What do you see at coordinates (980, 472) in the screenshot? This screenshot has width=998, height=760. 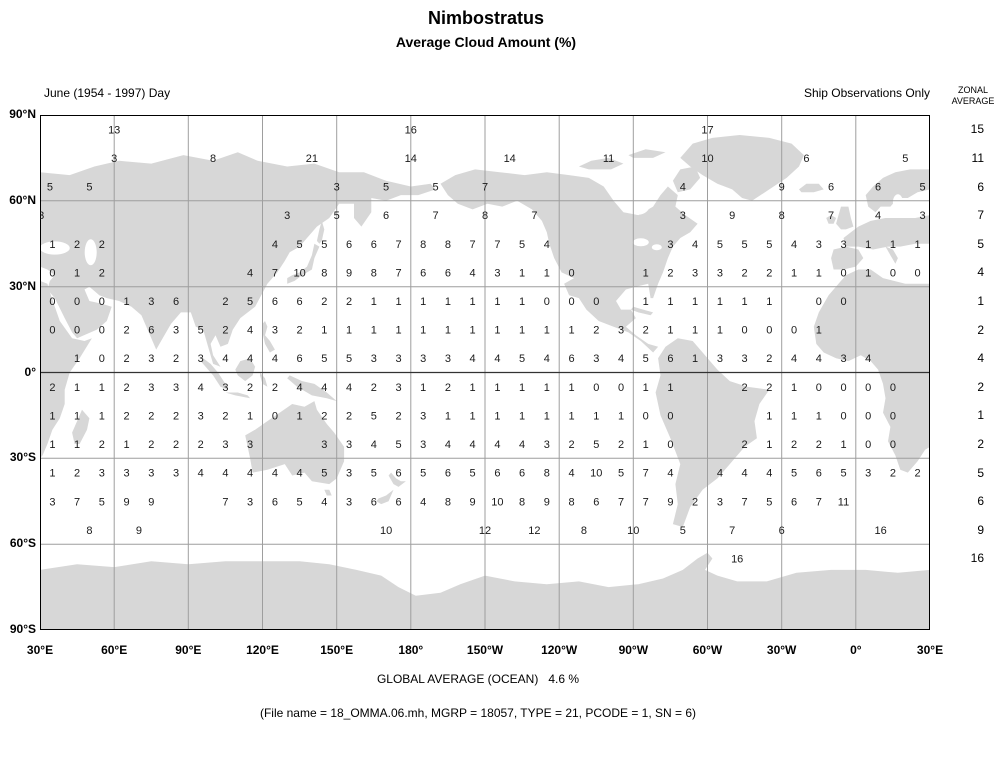 I see `zonal-average-value: 5` at bounding box center [980, 472].